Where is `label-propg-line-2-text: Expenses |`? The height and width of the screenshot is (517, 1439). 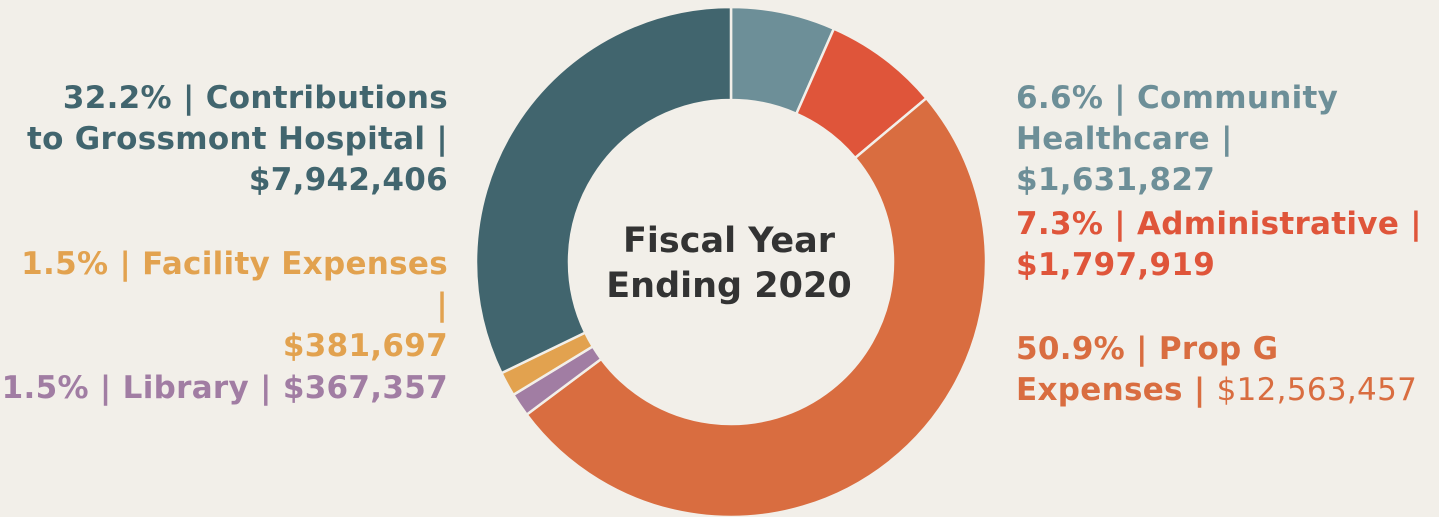 label-propg-line-2-text: Expenses | is located at coordinates (1116, 390).